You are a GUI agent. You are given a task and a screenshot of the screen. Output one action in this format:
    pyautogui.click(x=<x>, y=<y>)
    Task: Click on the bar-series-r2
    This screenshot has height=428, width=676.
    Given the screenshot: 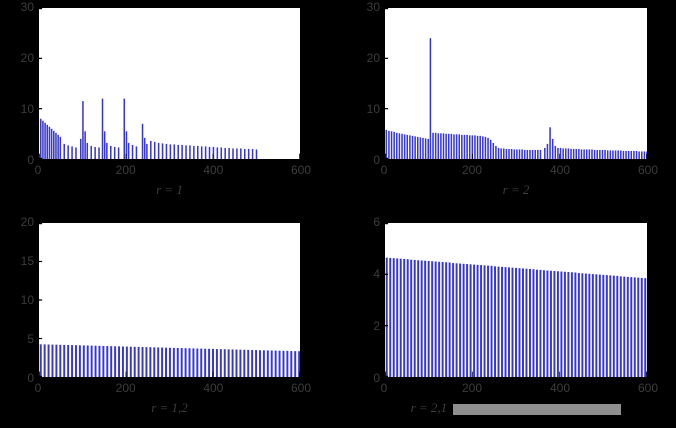 What is the action you would take?
    pyautogui.click(x=516, y=83)
    